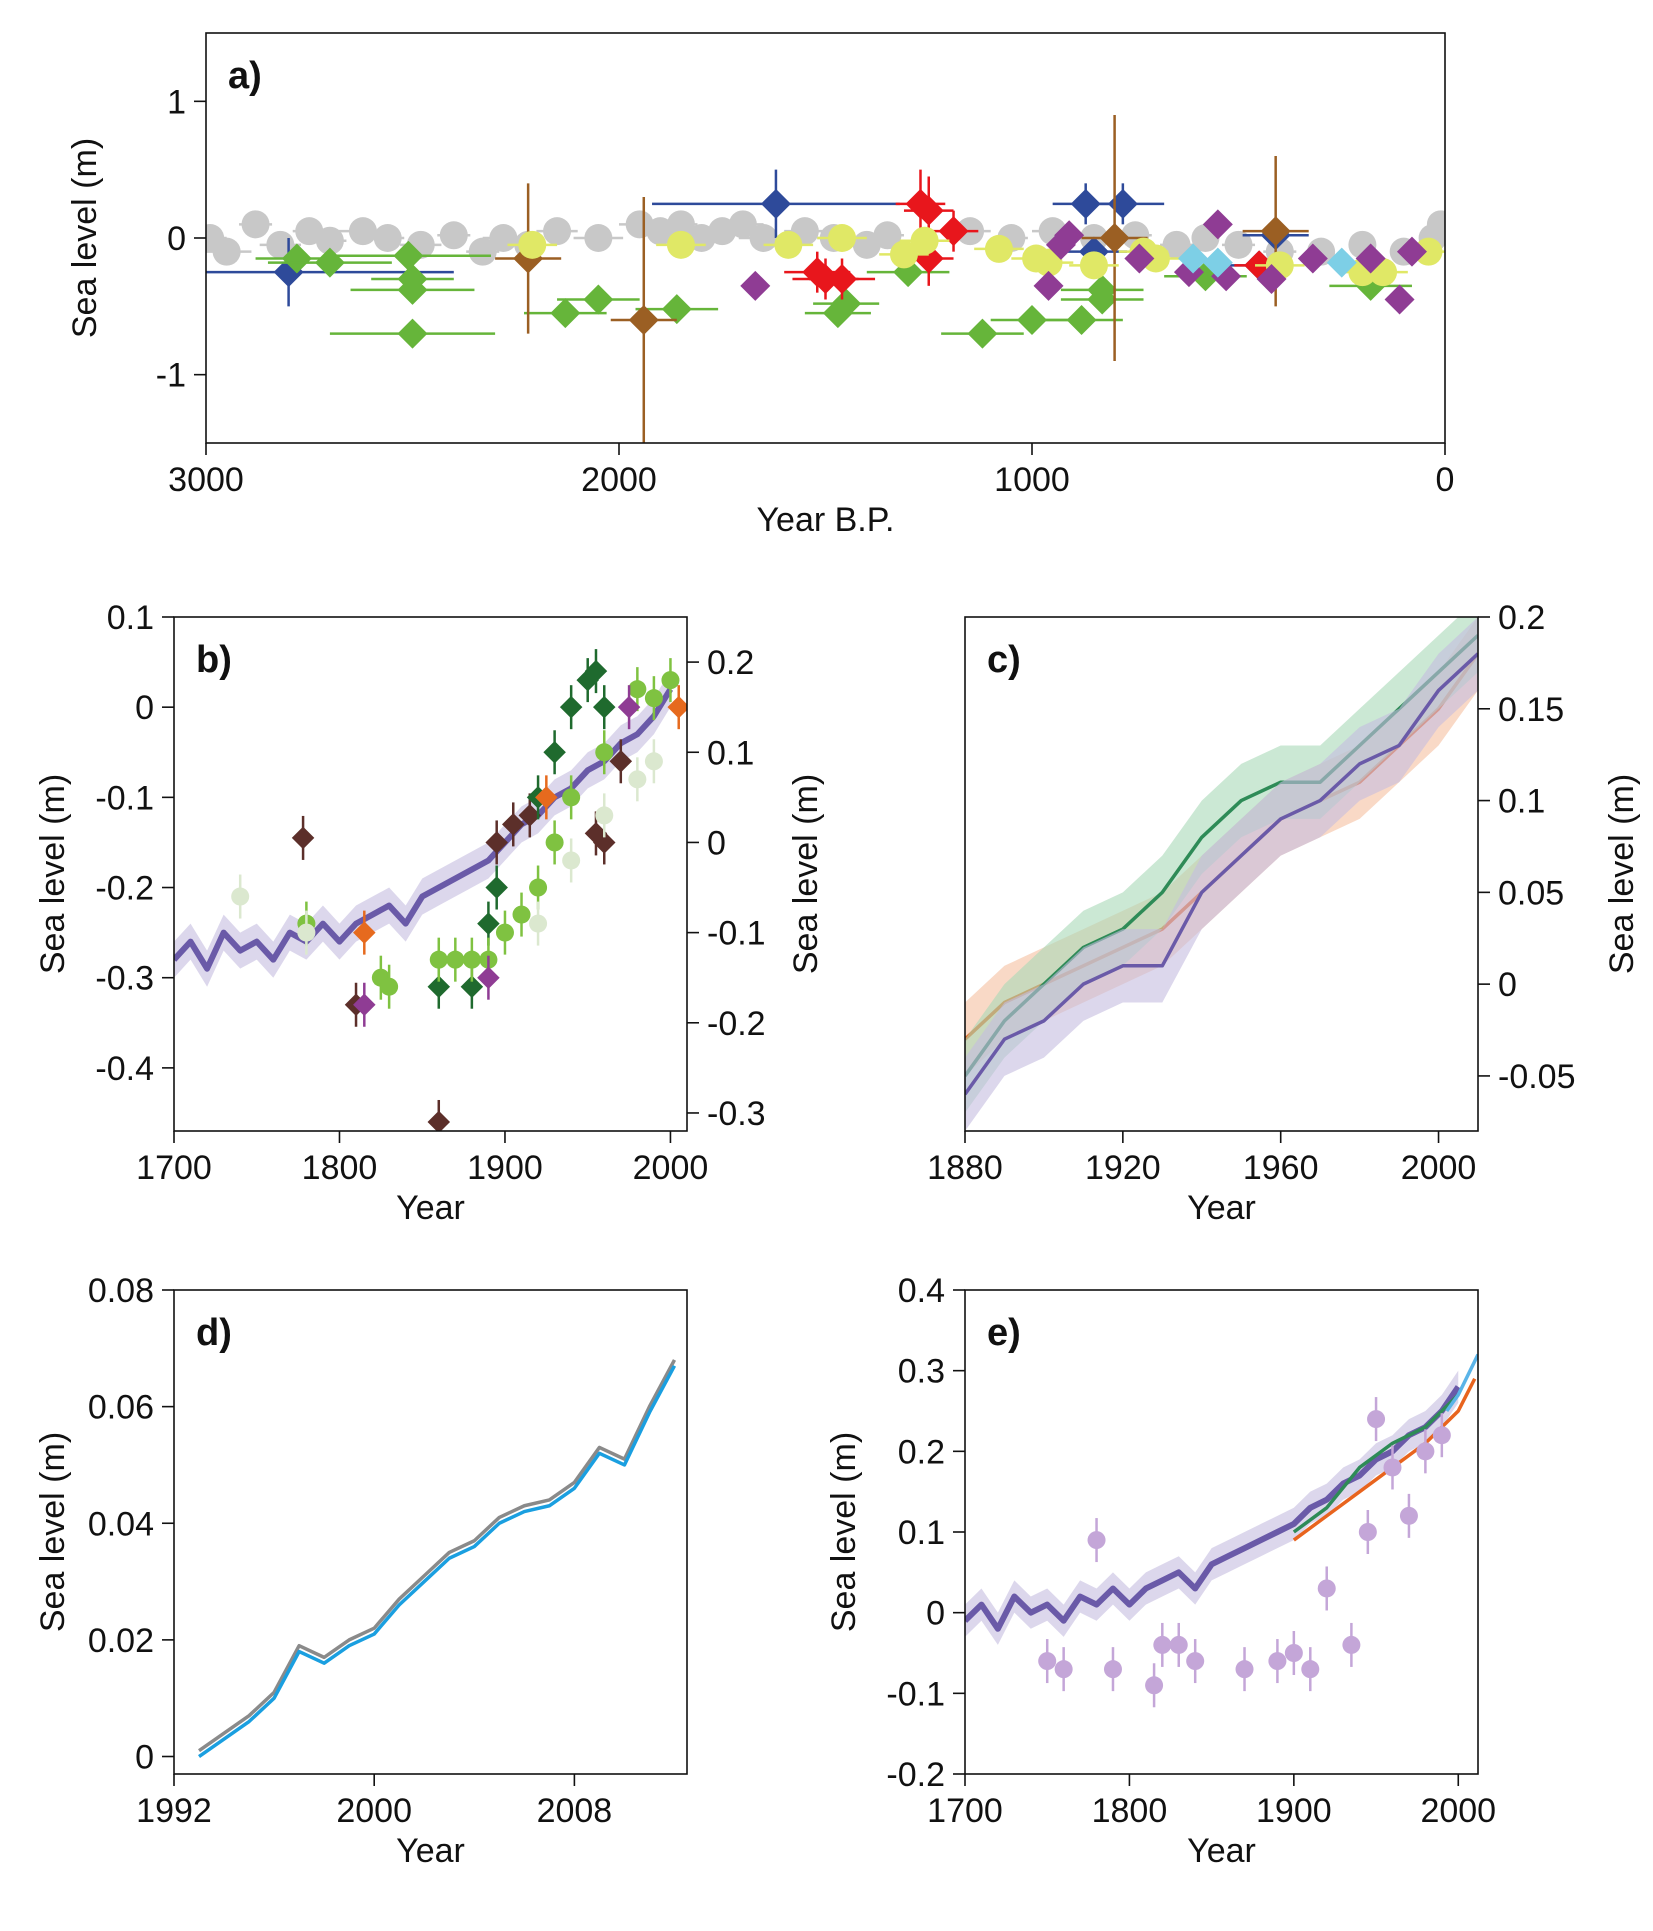 The height and width of the screenshot is (1931, 1653). I want to click on y-right-tick-label: -0.2, so click(736, 1024).